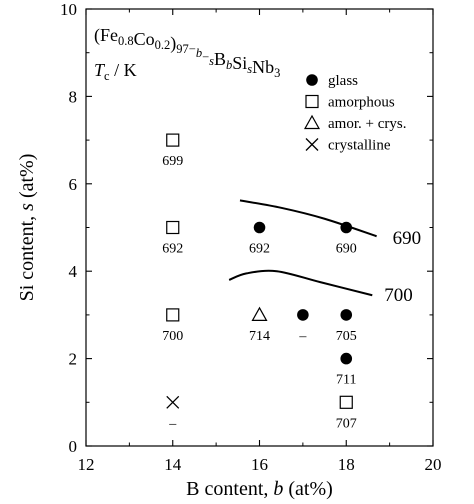  Describe the element at coordinates (259, 489) in the screenshot. I see `x-axis-label: B content, b (at%)` at that location.